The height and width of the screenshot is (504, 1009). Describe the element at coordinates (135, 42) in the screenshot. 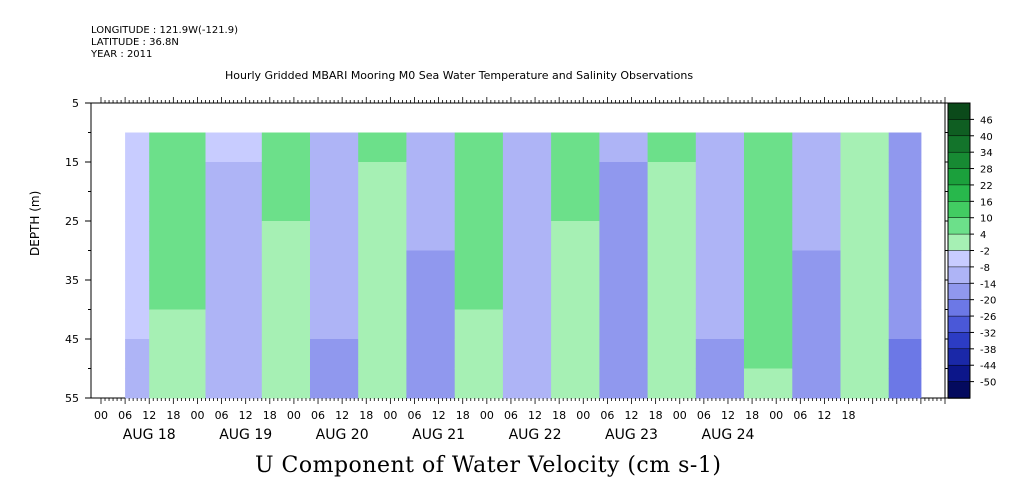

I see `latitude-label: LATITUDE : 36.8N` at that location.